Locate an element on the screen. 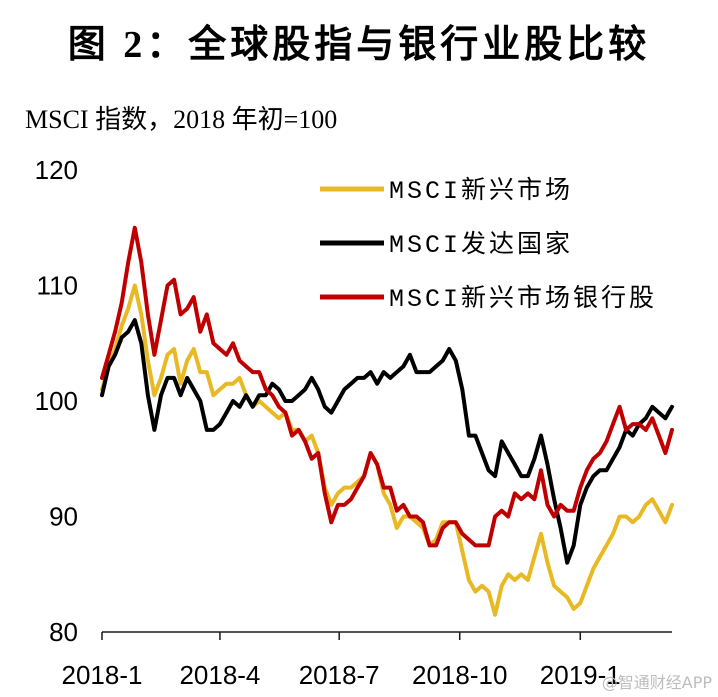  y-tick-label: 100 is located at coordinates (56, 401).